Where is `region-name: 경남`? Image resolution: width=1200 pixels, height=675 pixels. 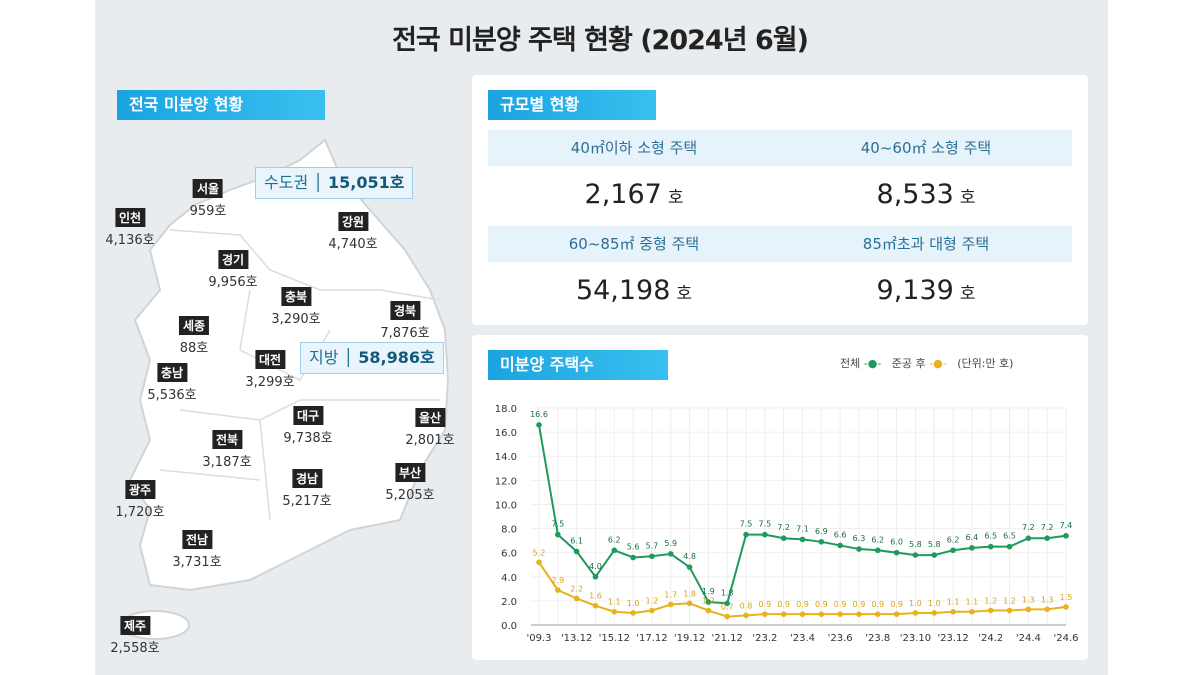 region-name: 경남 is located at coordinates (307, 478).